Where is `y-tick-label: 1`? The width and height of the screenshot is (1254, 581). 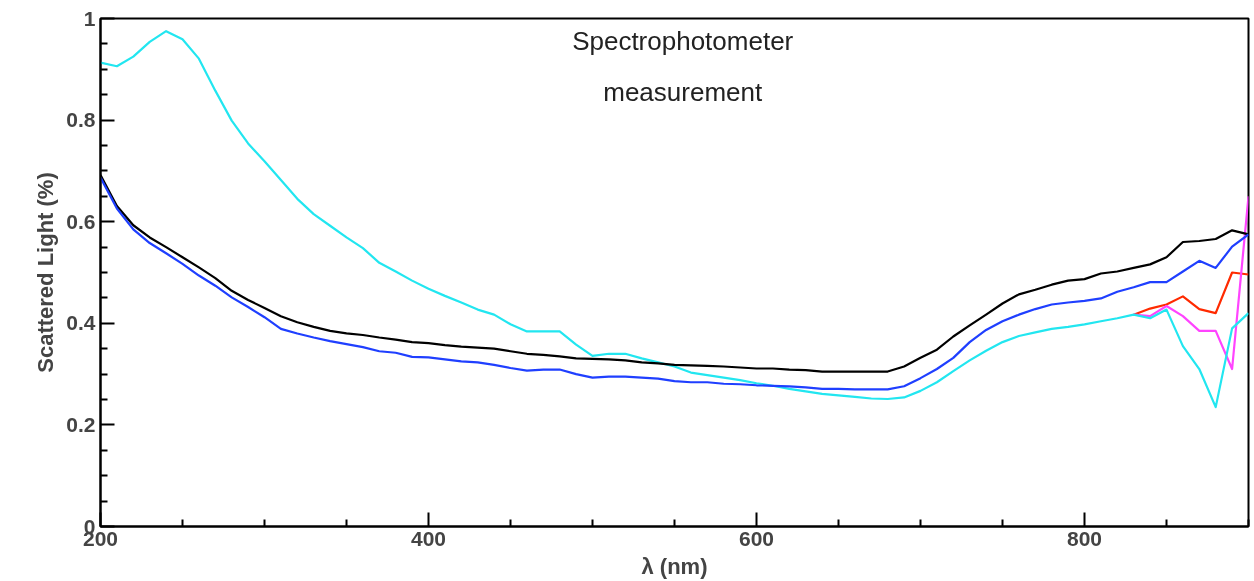
y-tick-label: 1 is located at coordinates (89, 18).